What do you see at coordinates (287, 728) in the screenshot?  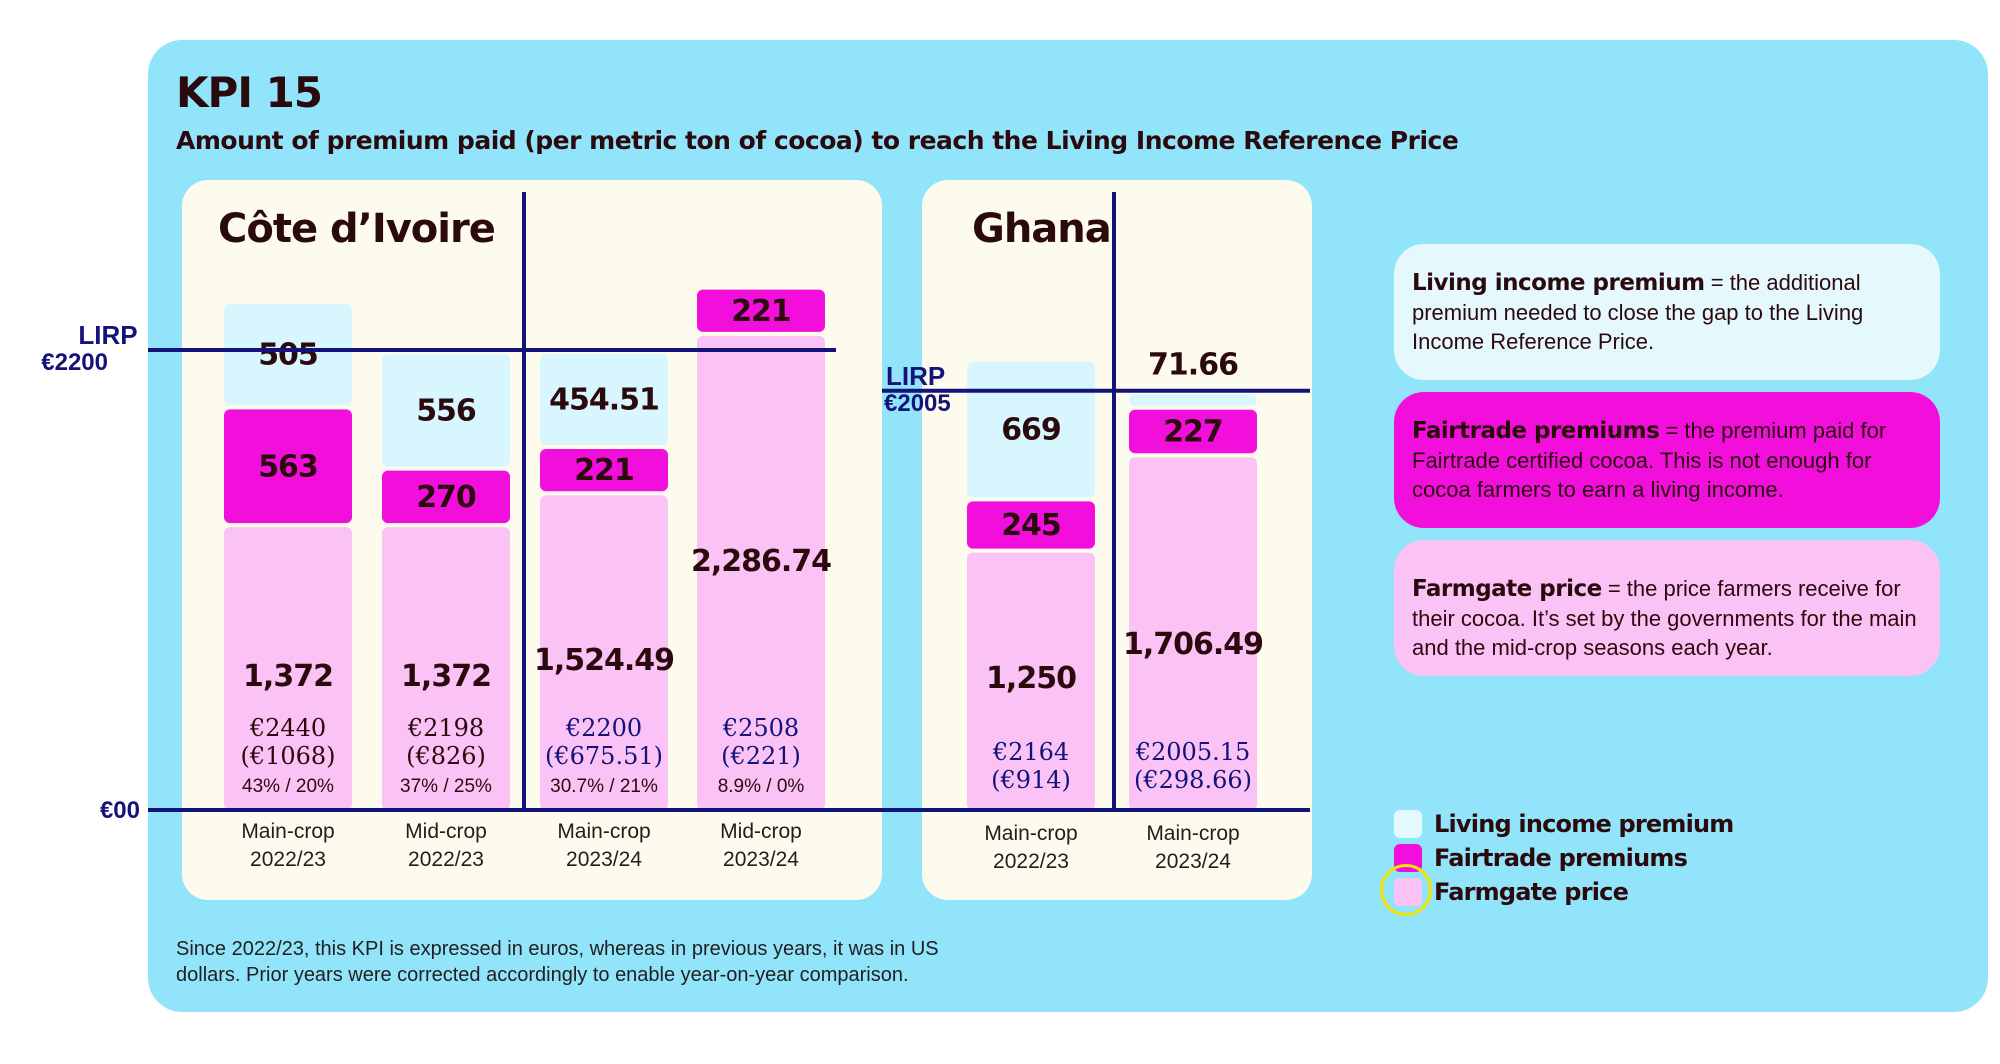 I see `total-label: €2440` at bounding box center [287, 728].